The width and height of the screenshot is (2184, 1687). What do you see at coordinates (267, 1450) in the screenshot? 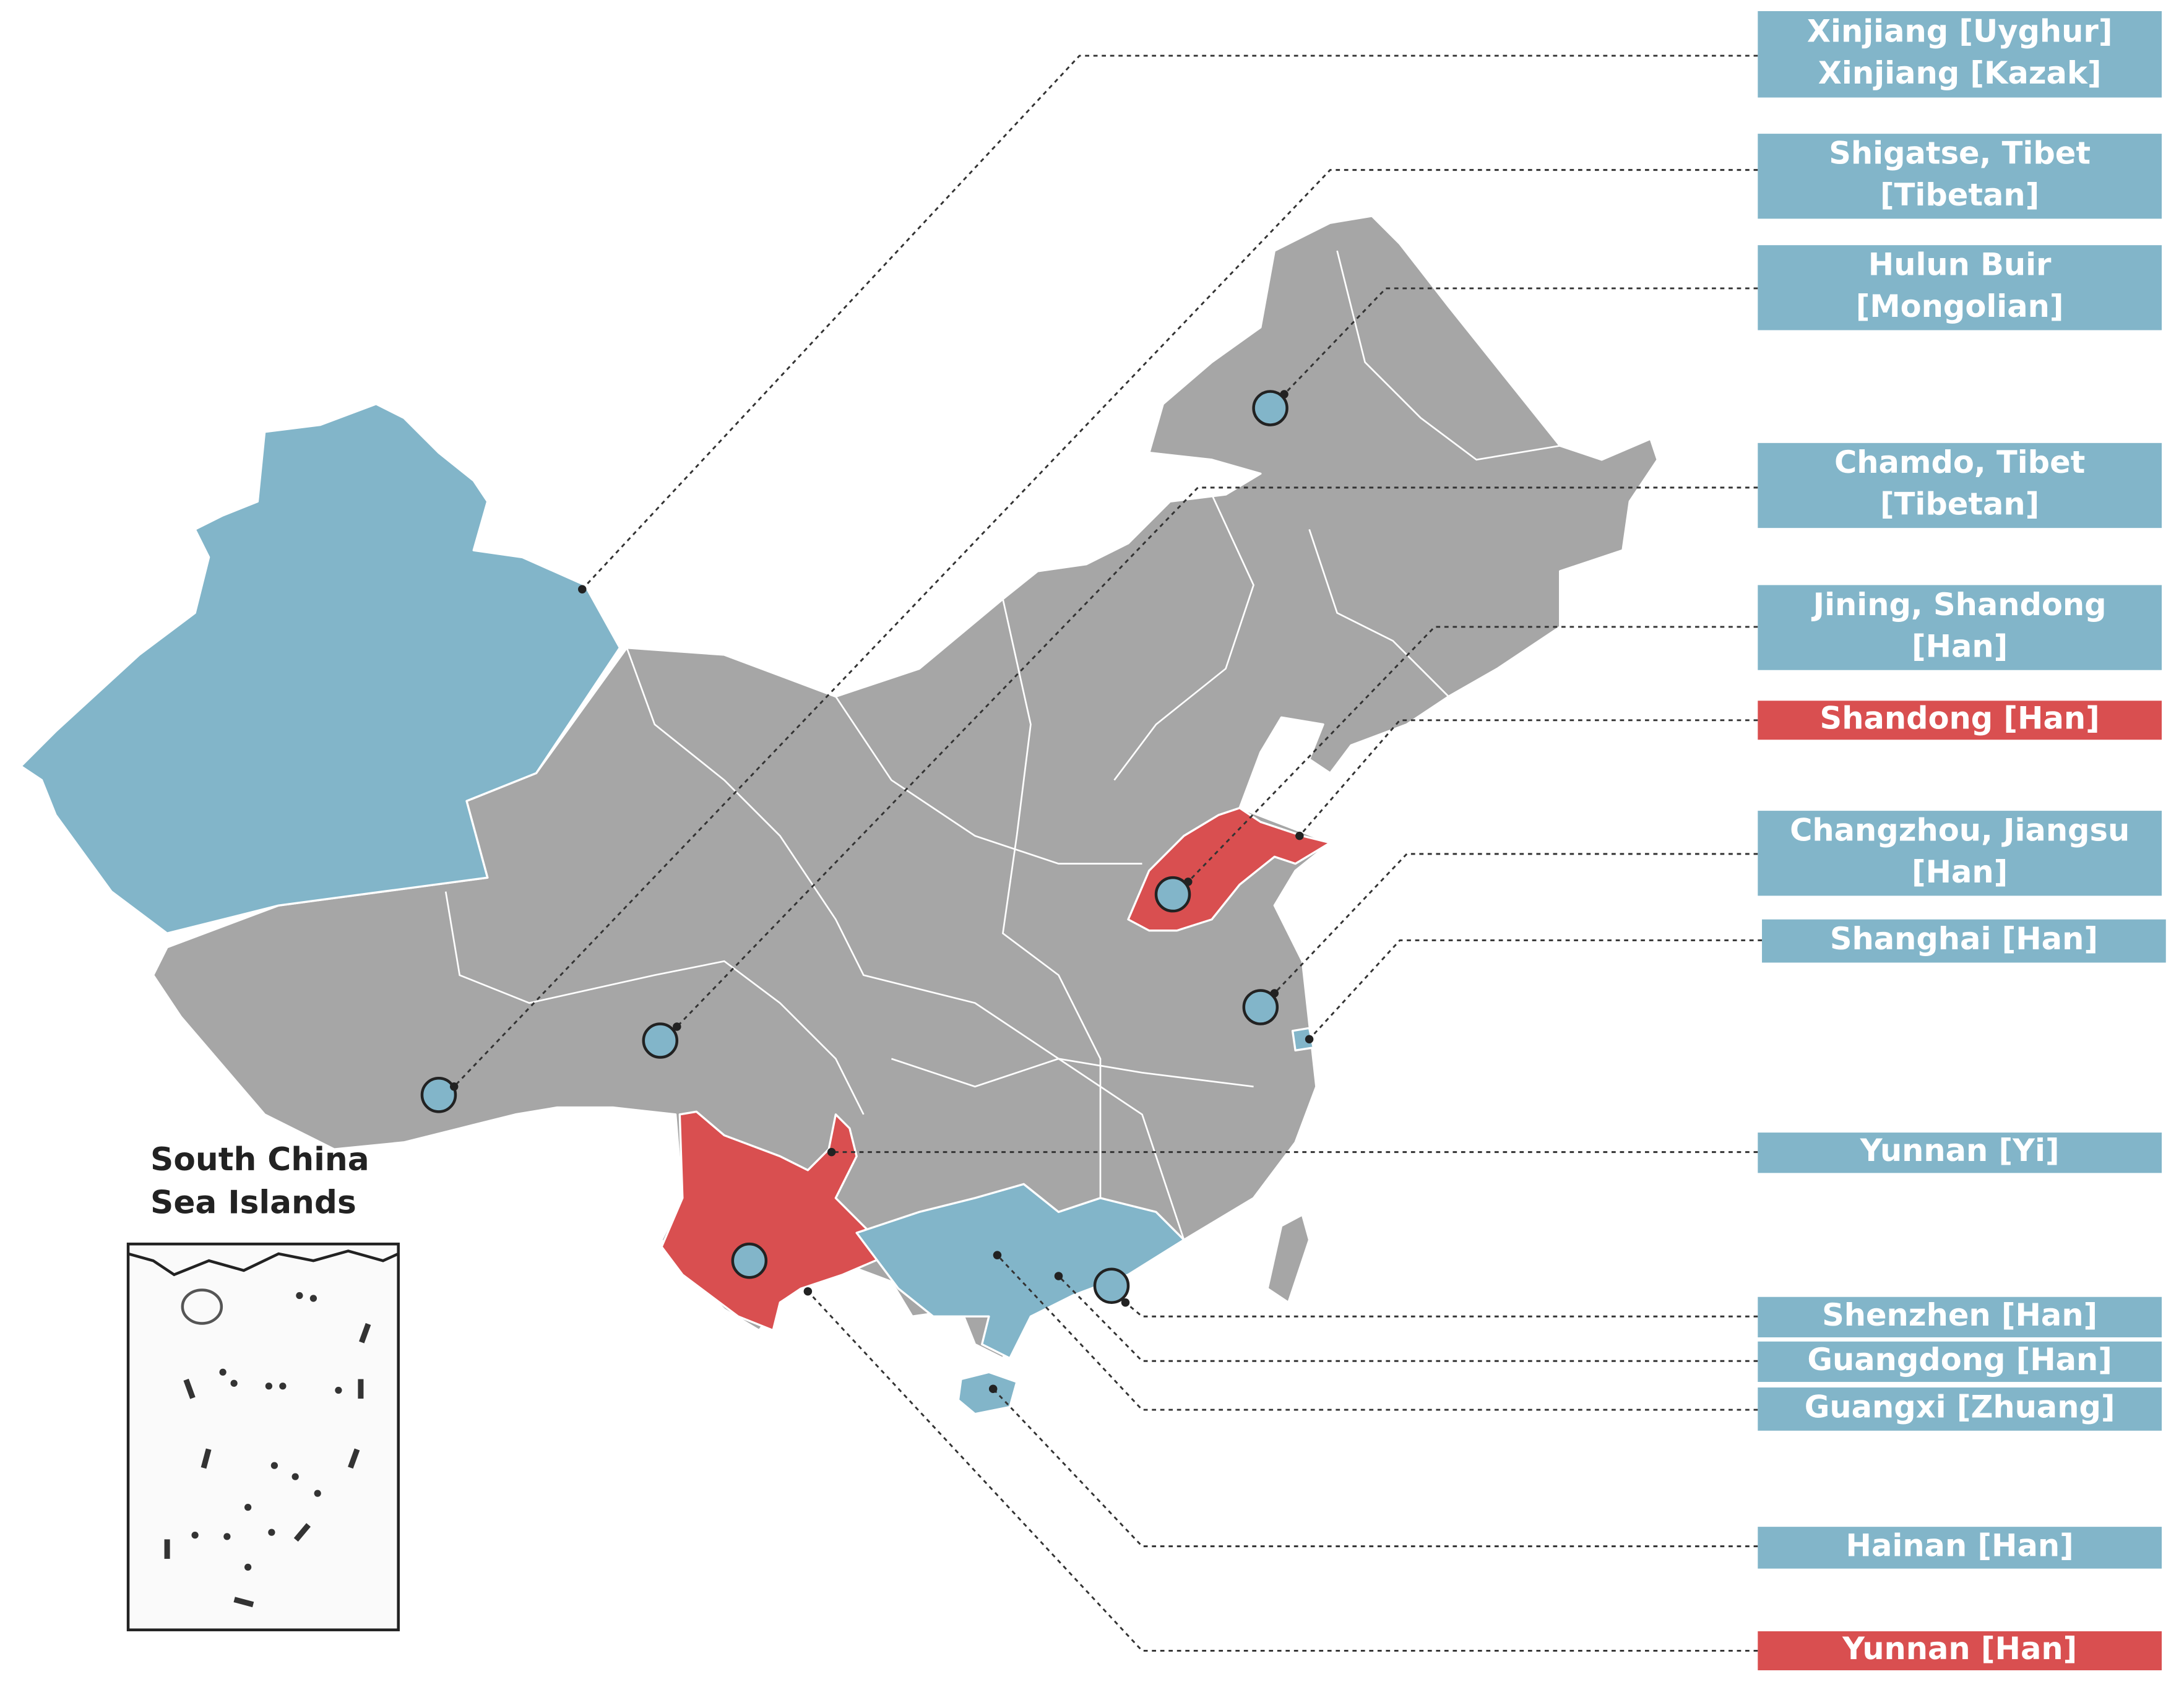
I see `inset-islands` at bounding box center [267, 1450].